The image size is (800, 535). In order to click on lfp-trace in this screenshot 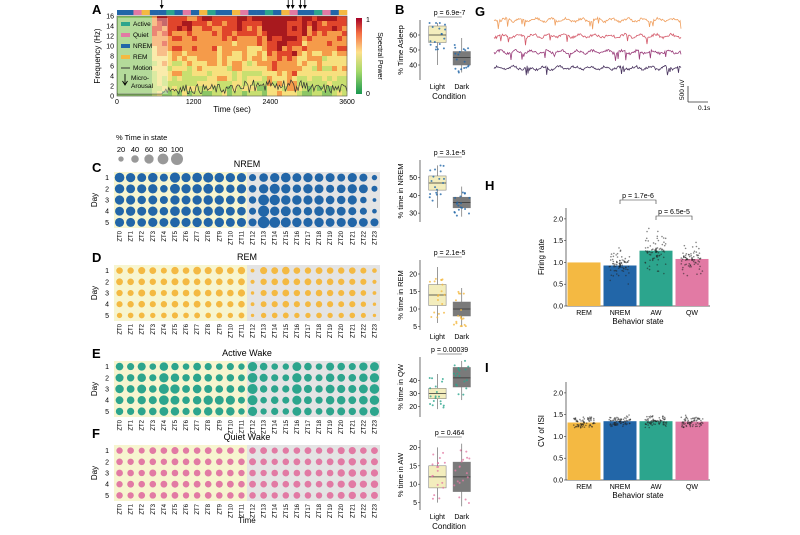, I will do `click(587, 70)`.